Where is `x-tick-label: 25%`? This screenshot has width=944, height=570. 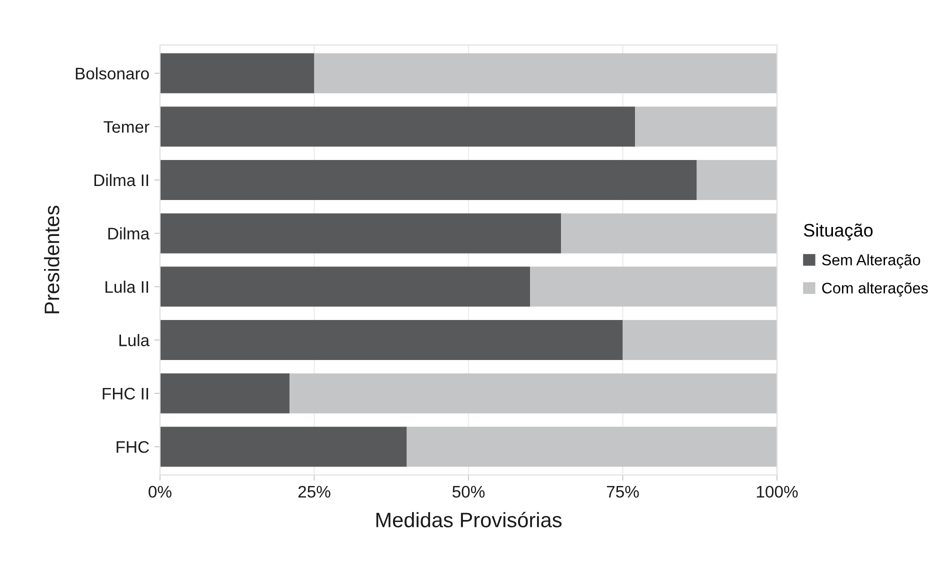 x-tick-label: 25% is located at coordinates (314, 492).